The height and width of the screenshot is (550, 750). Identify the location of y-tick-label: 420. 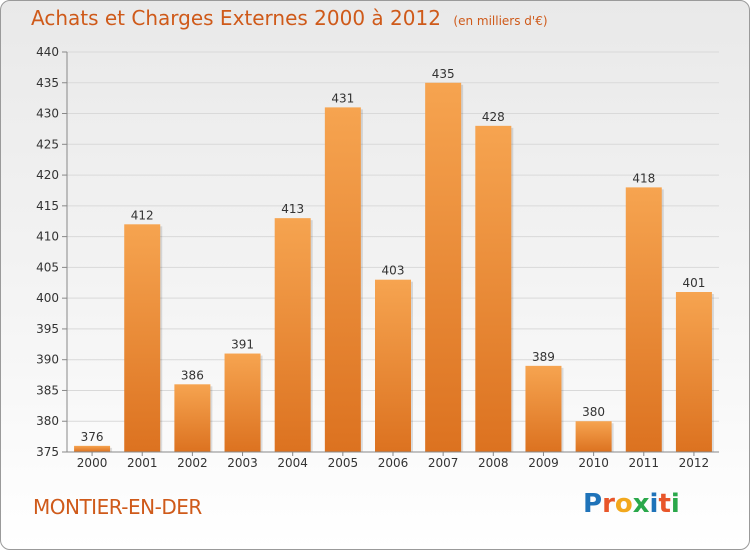
(47, 175).